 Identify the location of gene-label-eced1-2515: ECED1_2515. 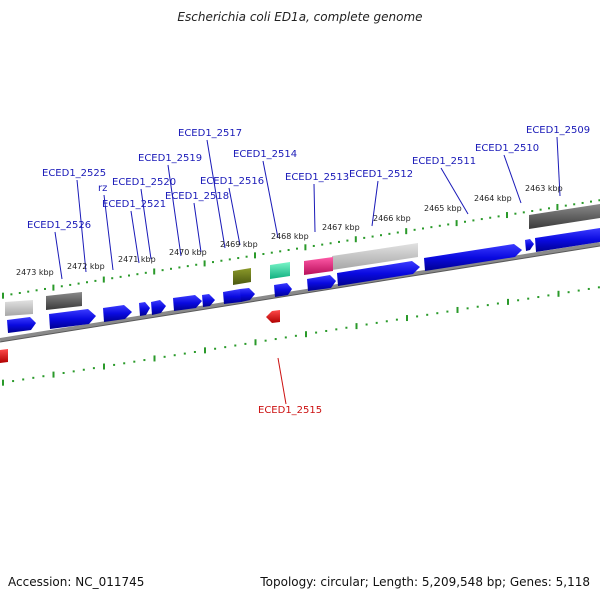
(290, 410).